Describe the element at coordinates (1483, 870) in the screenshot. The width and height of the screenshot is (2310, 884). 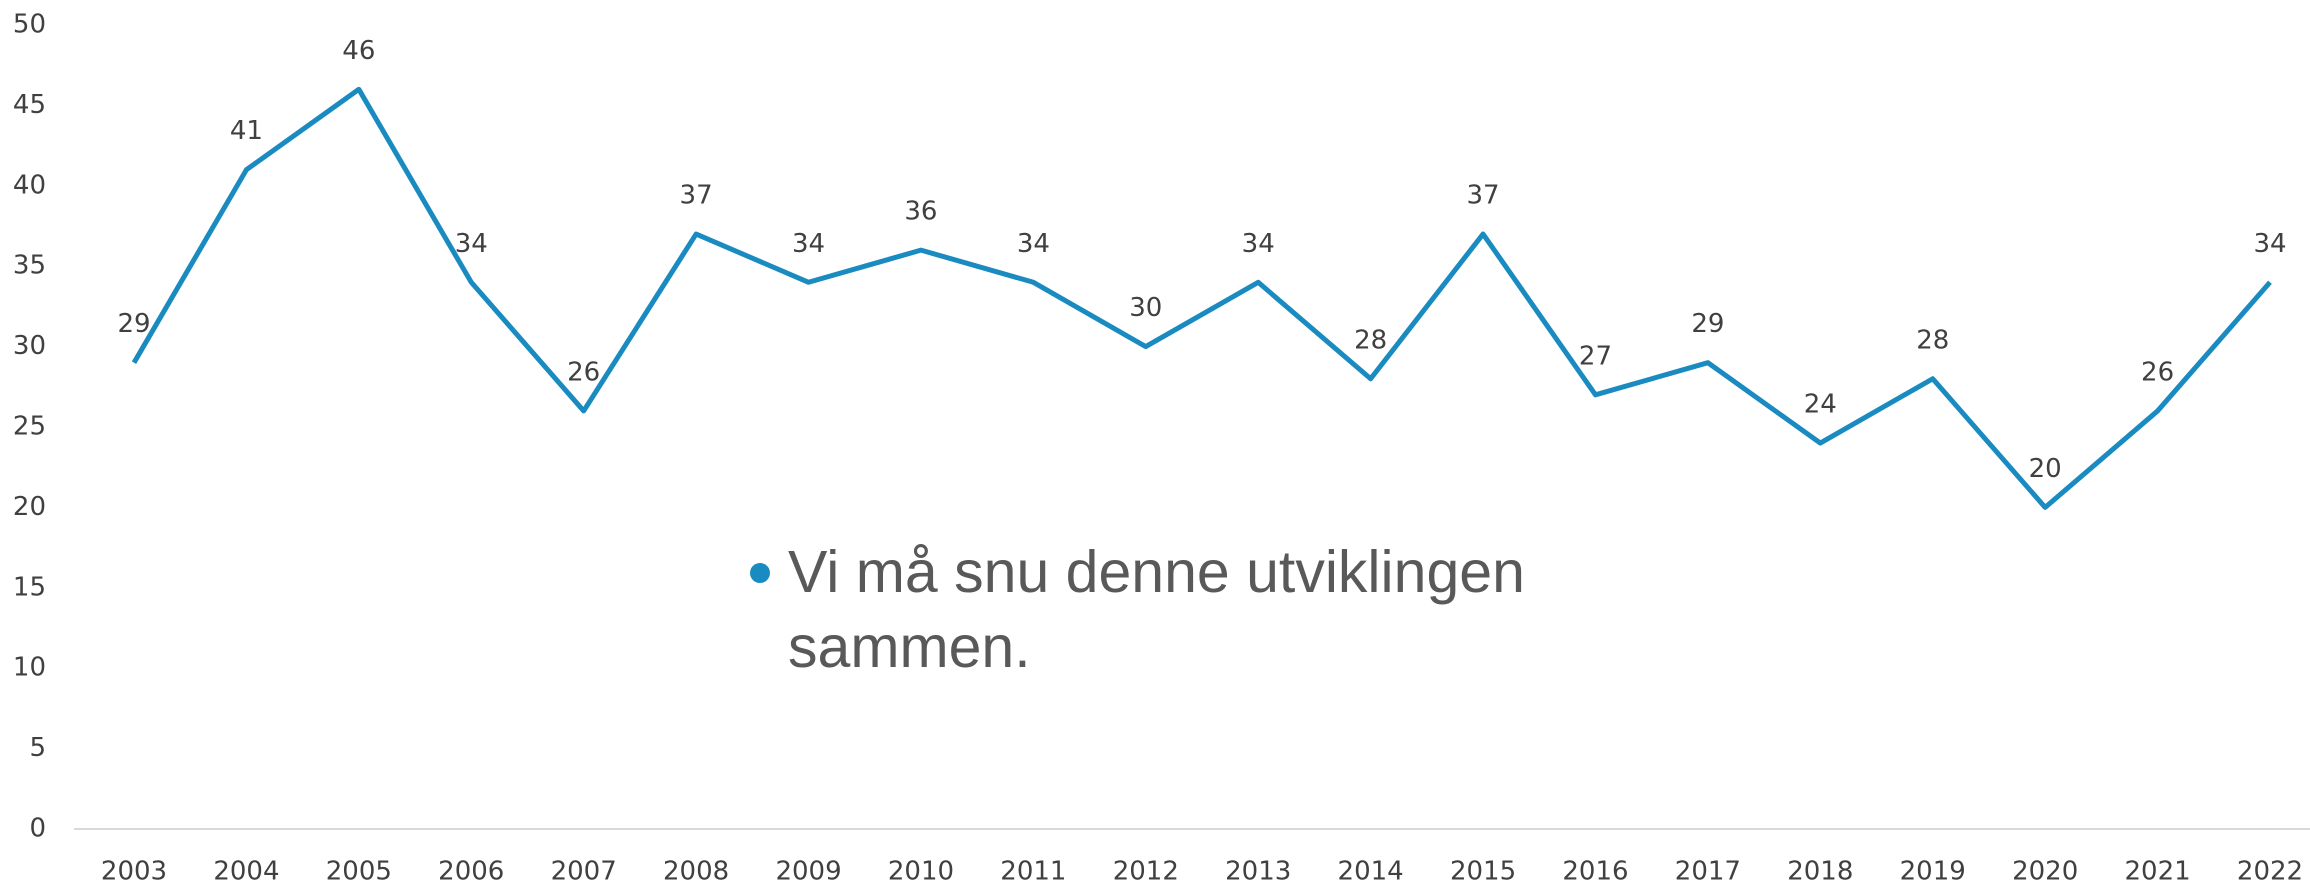
I see `x-tick-label: 2015` at that location.